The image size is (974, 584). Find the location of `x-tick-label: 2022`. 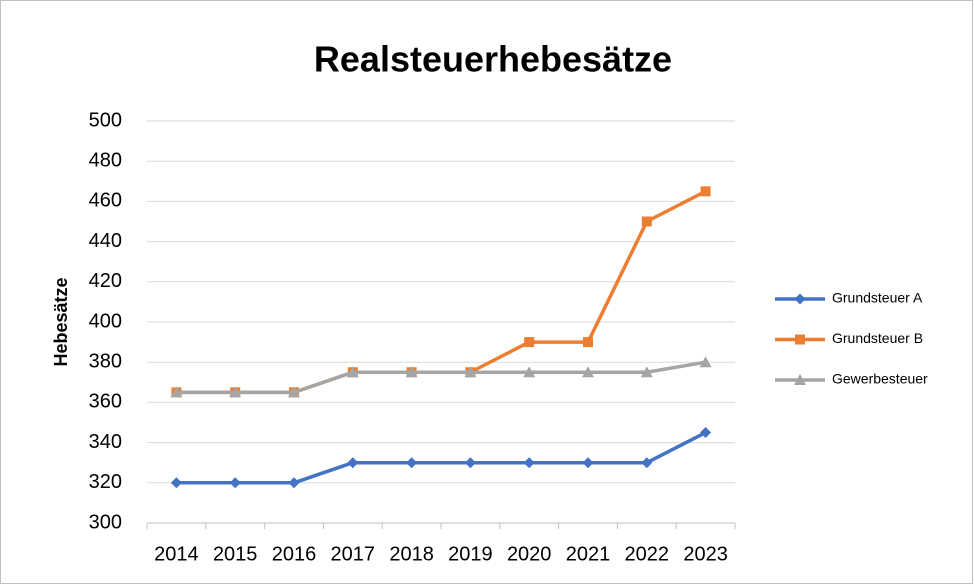

x-tick-label: 2022 is located at coordinates (647, 554).